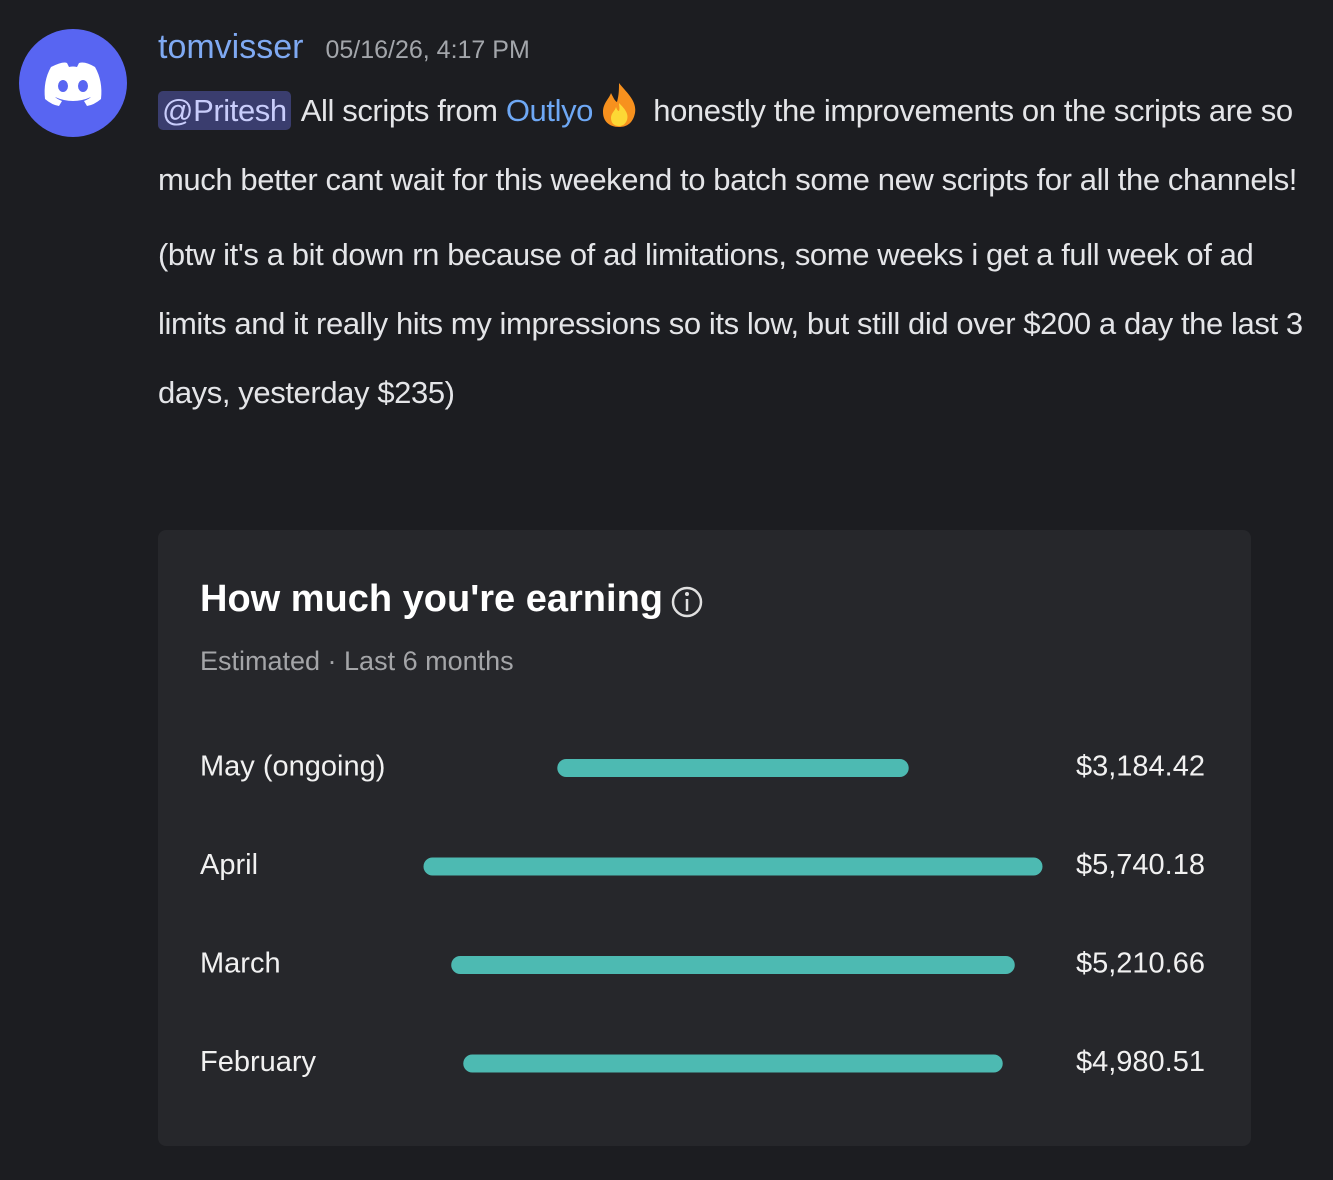 The height and width of the screenshot is (1180, 1333). Describe the element at coordinates (619, 105) in the screenshot. I see `fire-emoji` at that location.